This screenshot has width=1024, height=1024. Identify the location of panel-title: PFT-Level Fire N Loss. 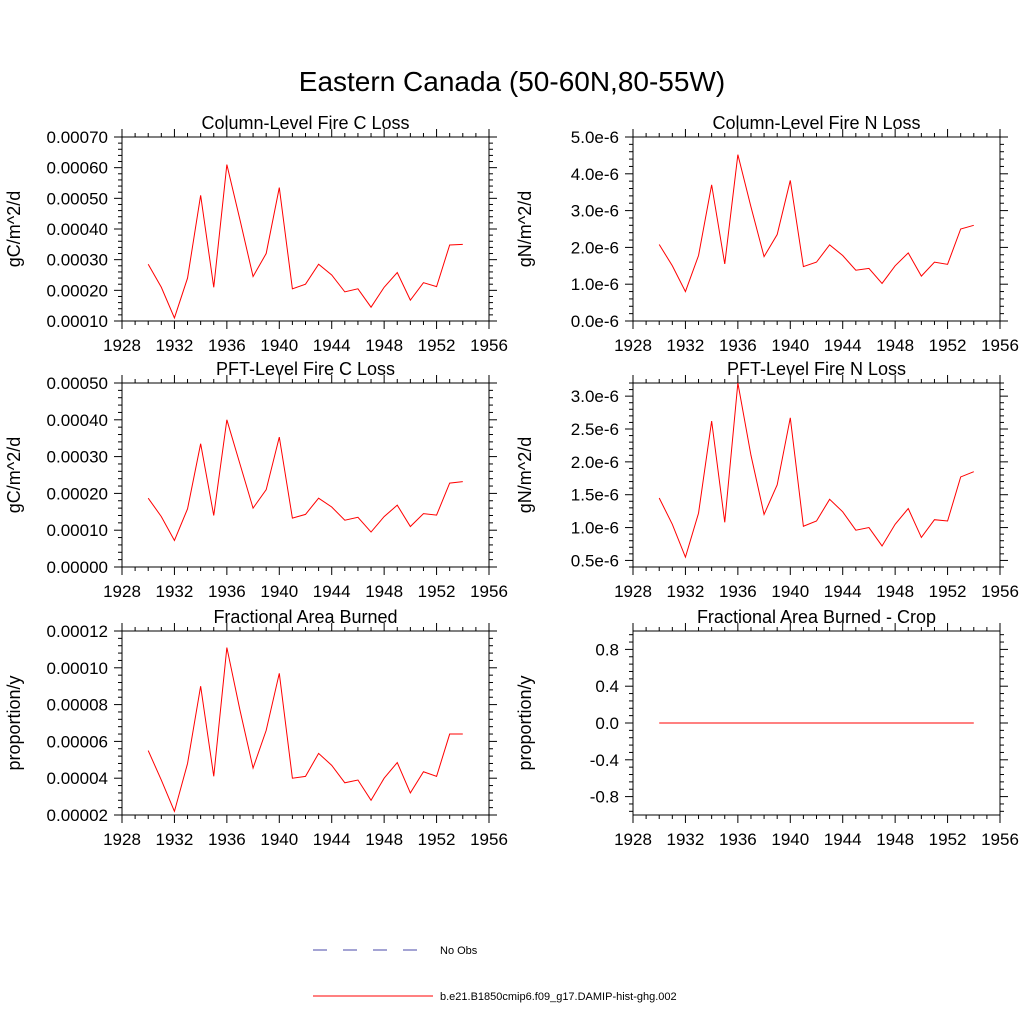
(816, 369).